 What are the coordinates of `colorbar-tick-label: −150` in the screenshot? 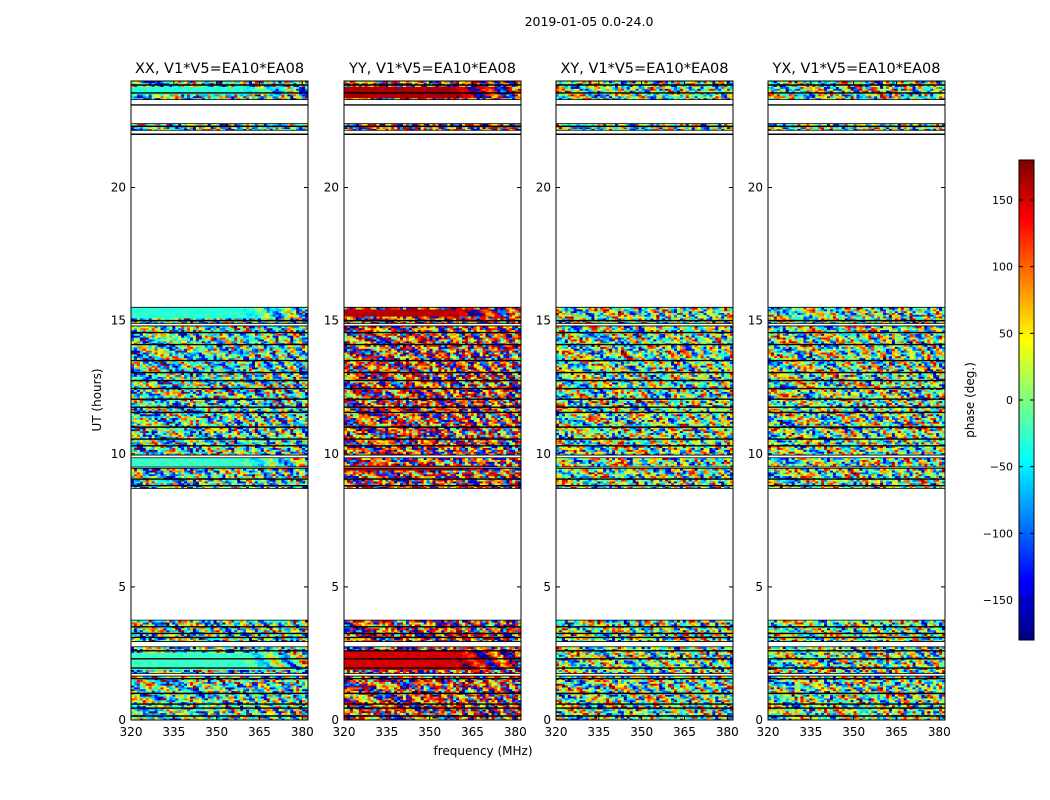 It's located at (998, 600).